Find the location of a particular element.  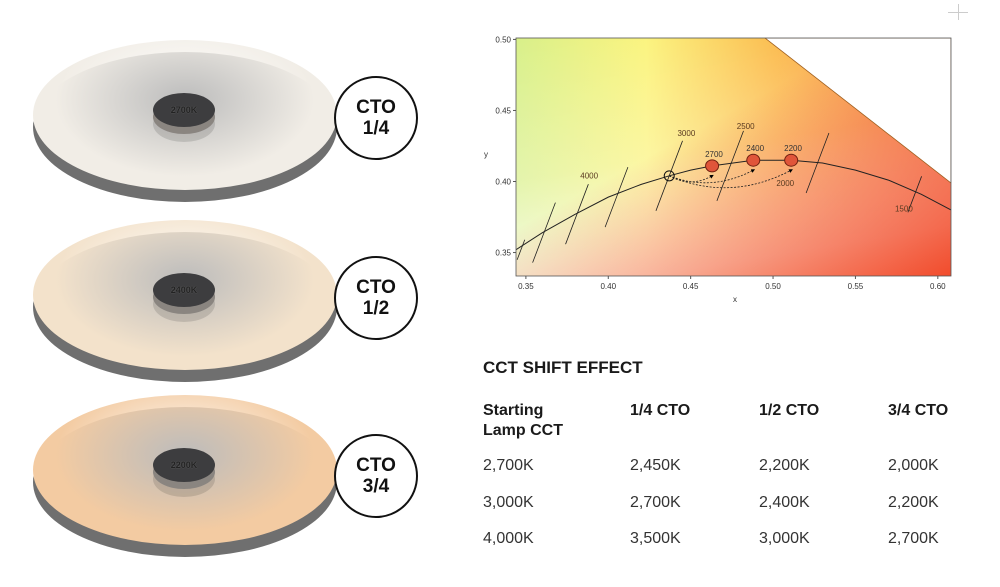

cto-badge: CTO 3/4 is located at coordinates (376, 476).